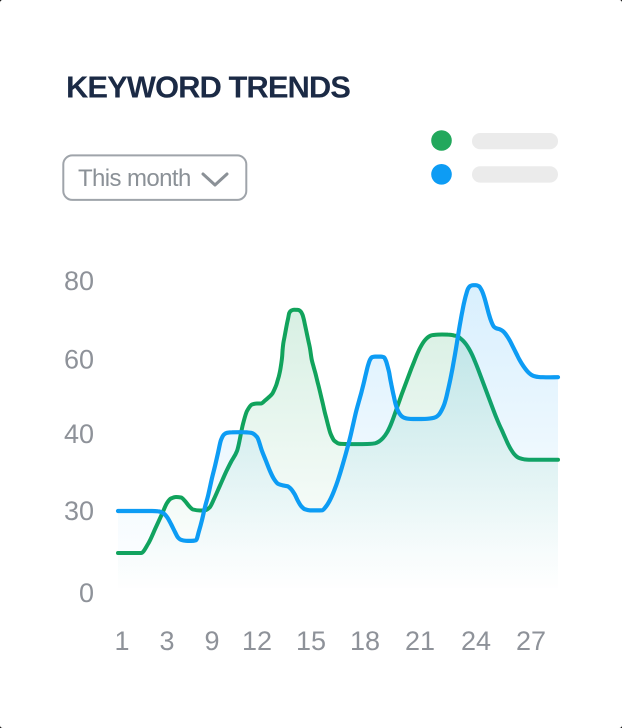  Describe the element at coordinates (134, 178) in the screenshot. I see `svg-text: This month` at that location.